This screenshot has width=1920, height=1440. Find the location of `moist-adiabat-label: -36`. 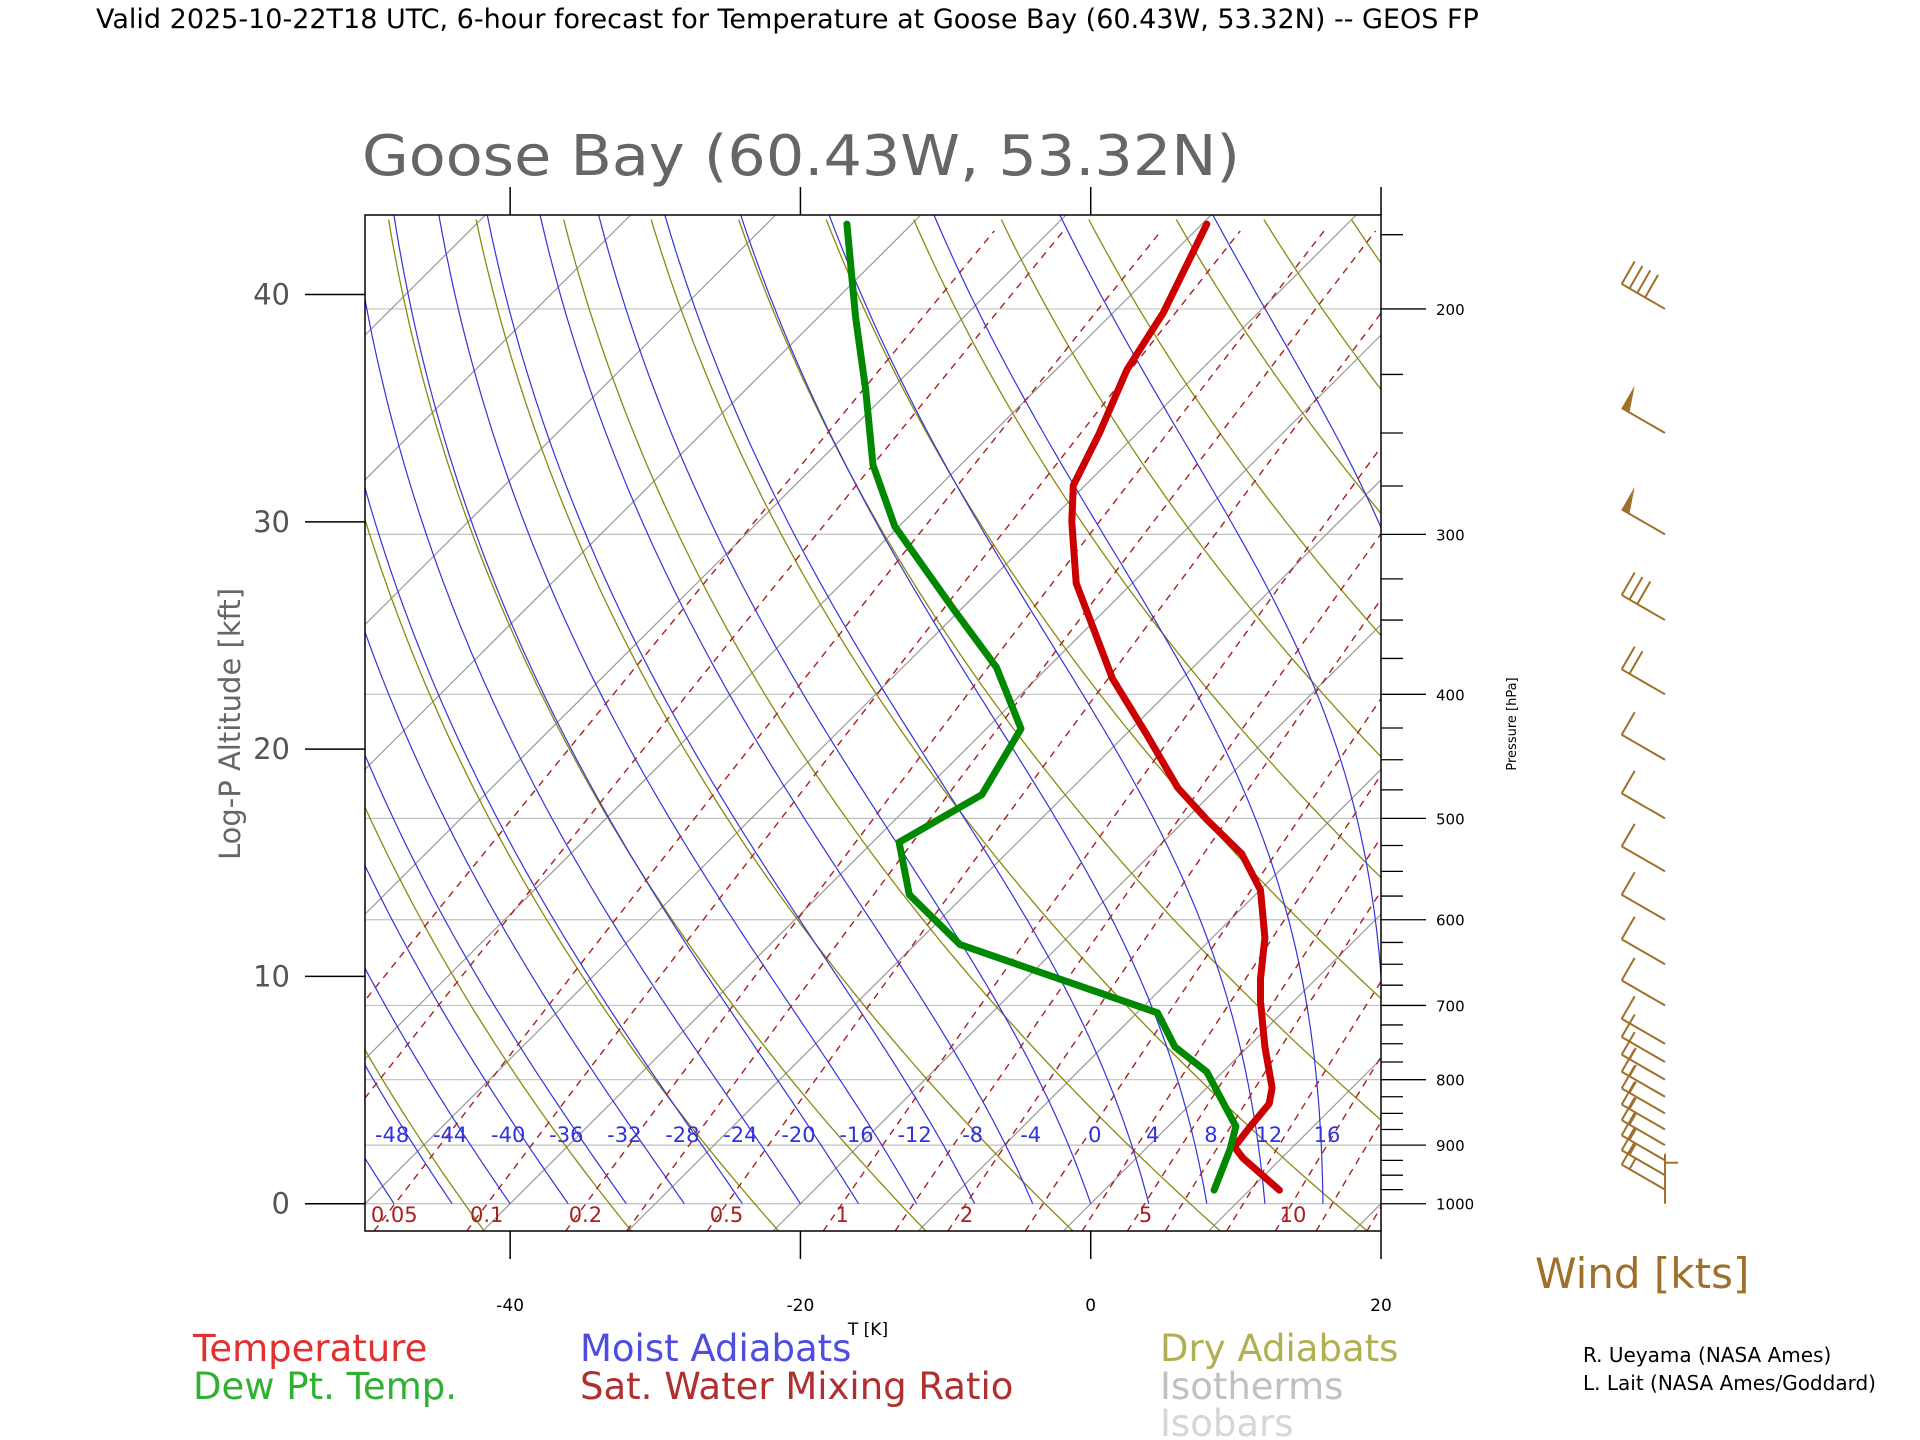

moist-adiabat-label: -36 is located at coordinates (566, 1135).